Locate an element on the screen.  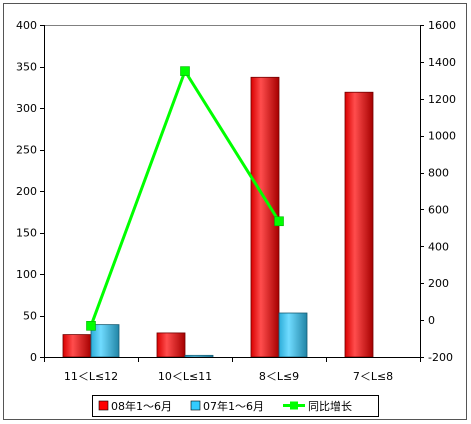
legend-marker-growth is located at coordinates (294, 405).